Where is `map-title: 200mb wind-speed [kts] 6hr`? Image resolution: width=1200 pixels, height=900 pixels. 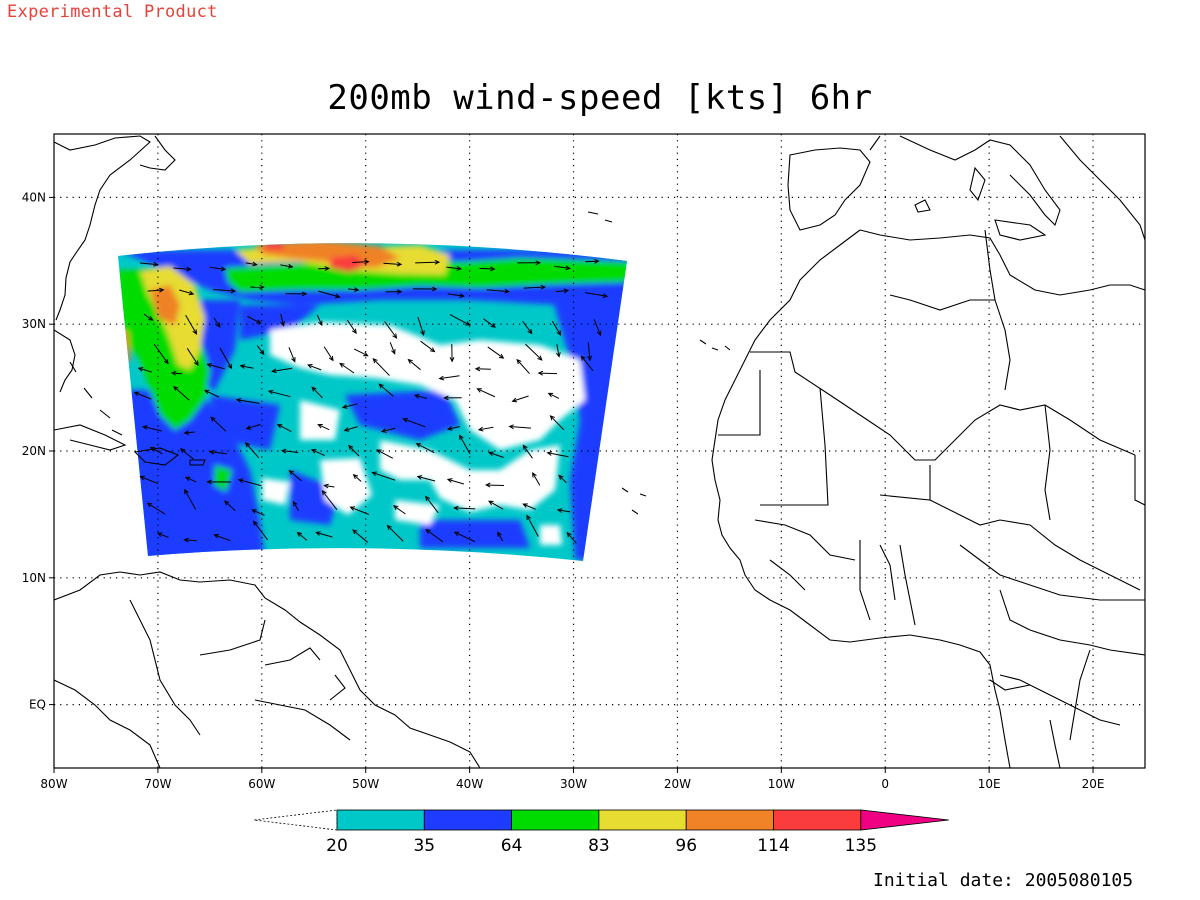 map-title: 200mb wind-speed [kts] 6hr is located at coordinates (600, 98).